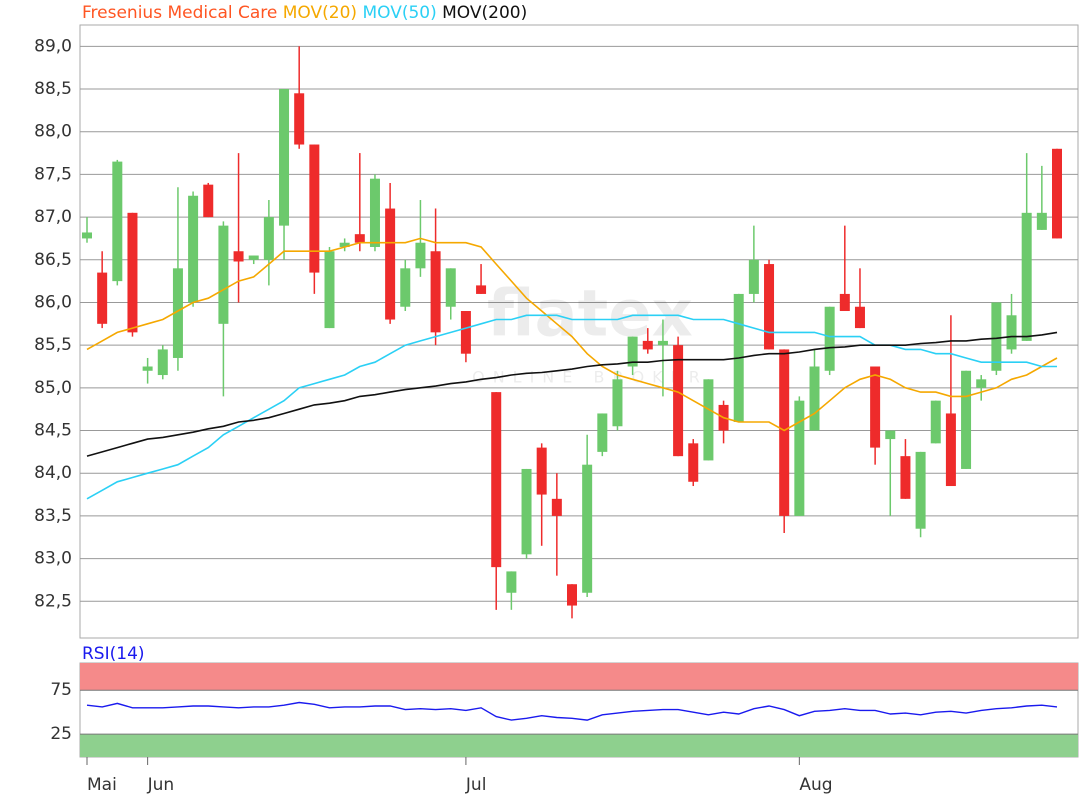 The width and height of the screenshot is (1080, 800). I want to click on y-tick-label: 84,0, so click(53, 473).